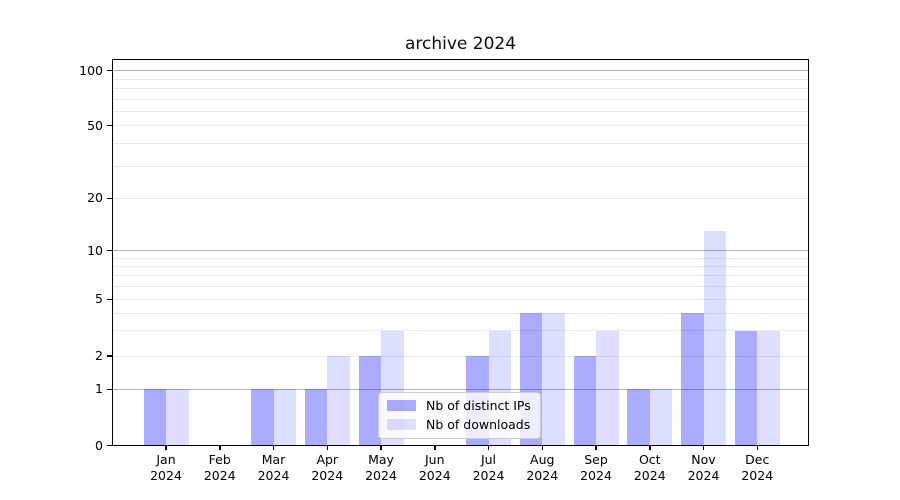 The height and width of the screenshot is (500, 900). What do you see at coordinates (757, 459) in the screenshot?
I see `x-tick-month: Dec` at bounding box center [757, 459].